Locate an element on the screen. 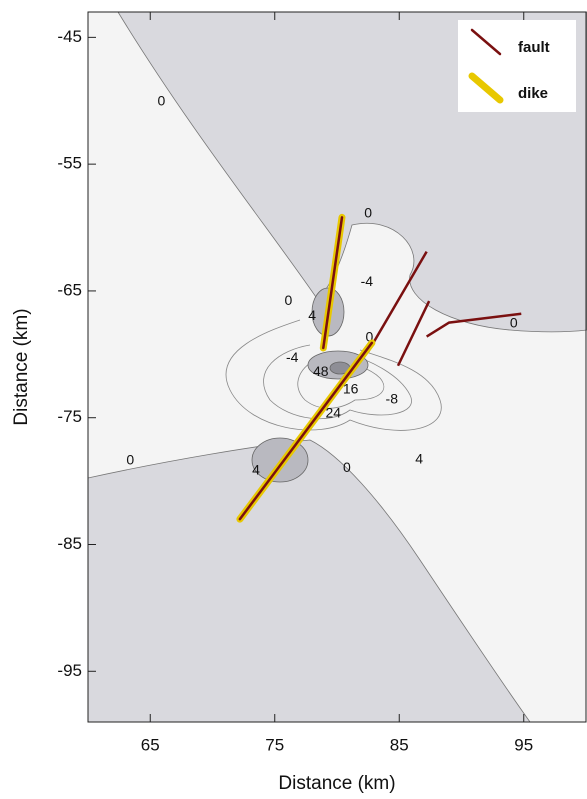 The image size is (587, 799). y-tick-label: -65 is located at coordinates (69, 289).